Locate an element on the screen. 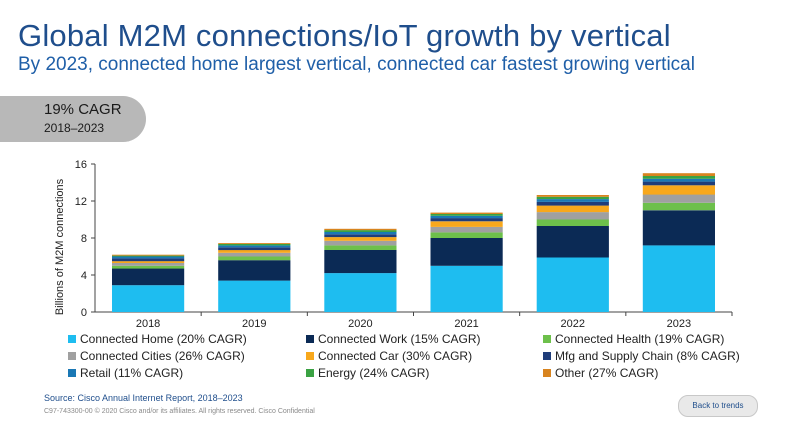 The image size is (794, 433). y-tick-label: 12 is located at coordinates (81, 202).